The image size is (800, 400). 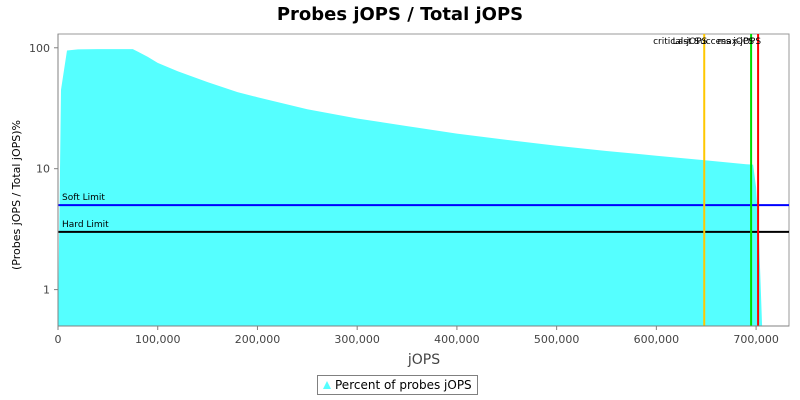 What do you see at coordinates (58, 339) in the screenshot?
I see `x-tick-label: 0` at bounding box center [58, 339].